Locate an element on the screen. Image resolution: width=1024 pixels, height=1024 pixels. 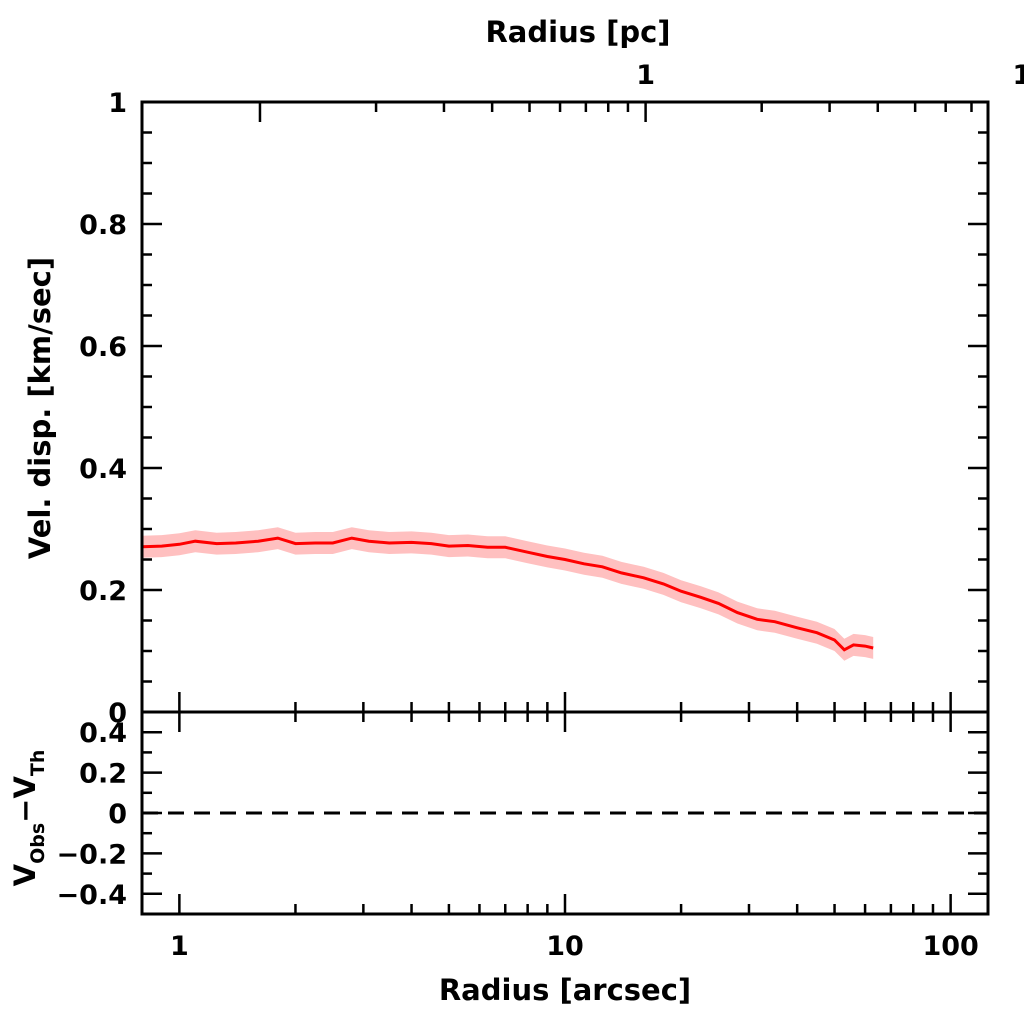
residual-label-v: V is located at coordinates (25, 874).